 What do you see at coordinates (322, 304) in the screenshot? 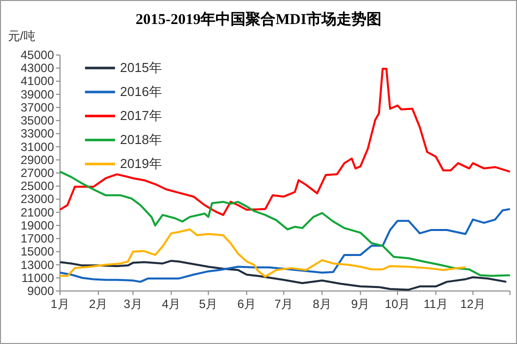
I see `x-tick-label: 8月` at bounding box center [322, 304].